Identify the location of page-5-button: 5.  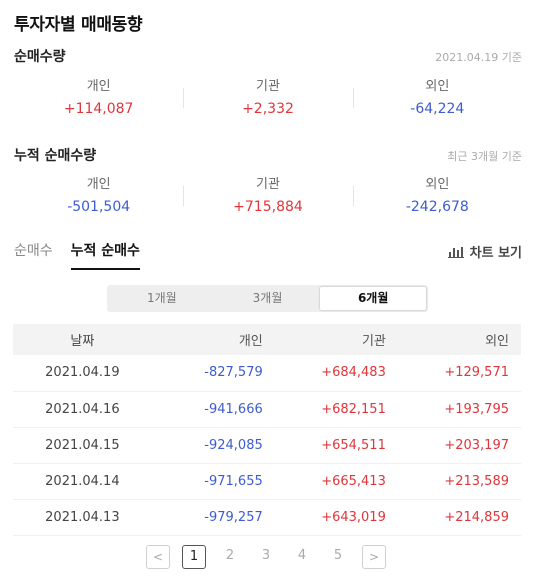
(338, 555).